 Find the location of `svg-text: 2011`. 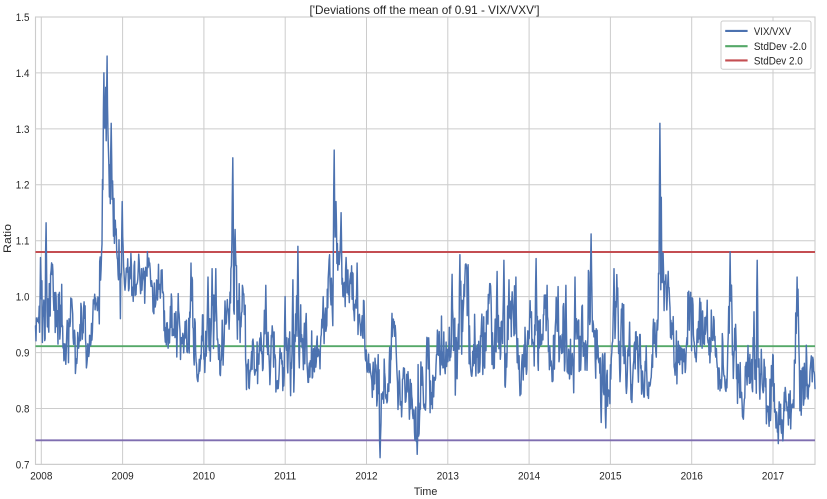

svg-text: 2011 is located at coordinates (285, 477).